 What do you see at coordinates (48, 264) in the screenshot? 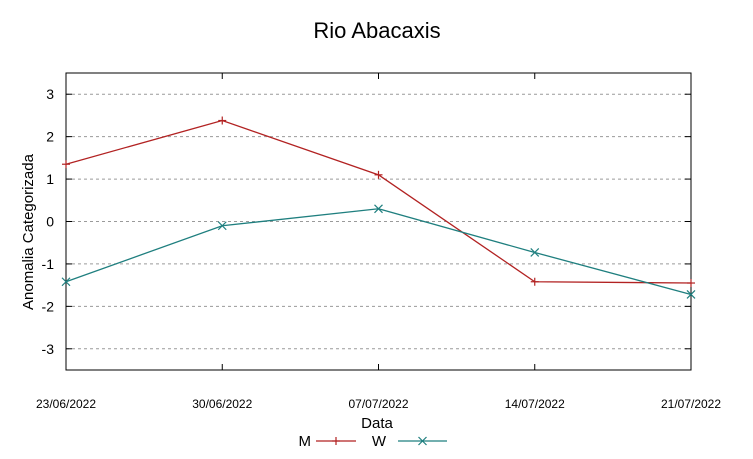
I see `y-tick-label: -1` at bounding box center [48, 264].